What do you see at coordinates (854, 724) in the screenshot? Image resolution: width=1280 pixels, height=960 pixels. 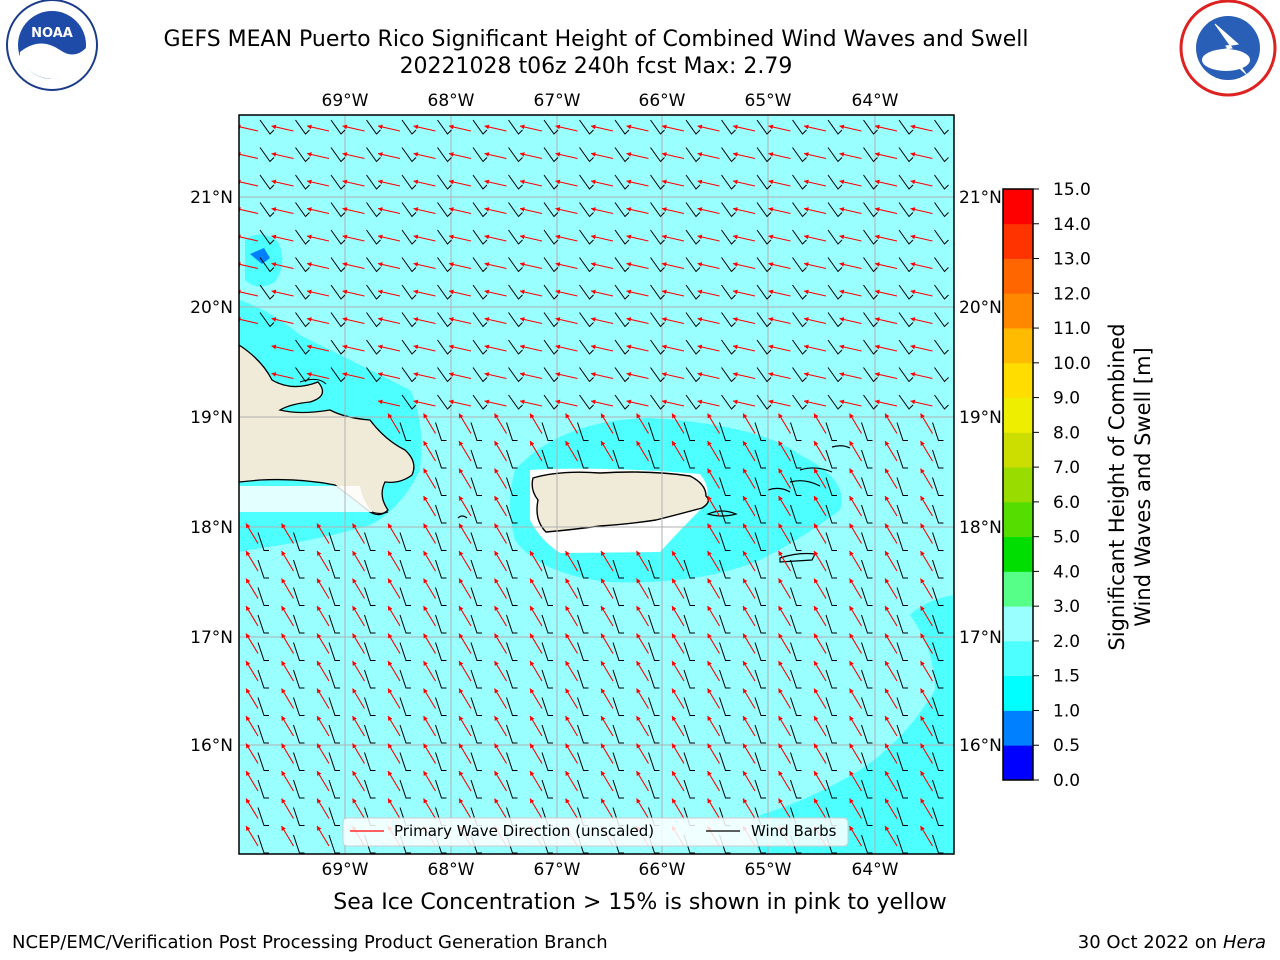 I see `wave-zone-southeast` at bounding box center [854, 724].